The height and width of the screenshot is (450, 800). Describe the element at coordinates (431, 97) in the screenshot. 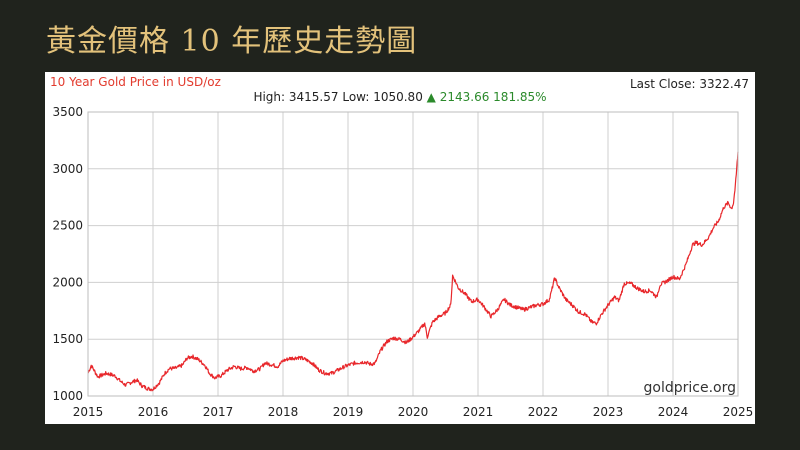

I see `change-up-icon: ▲` at that location.